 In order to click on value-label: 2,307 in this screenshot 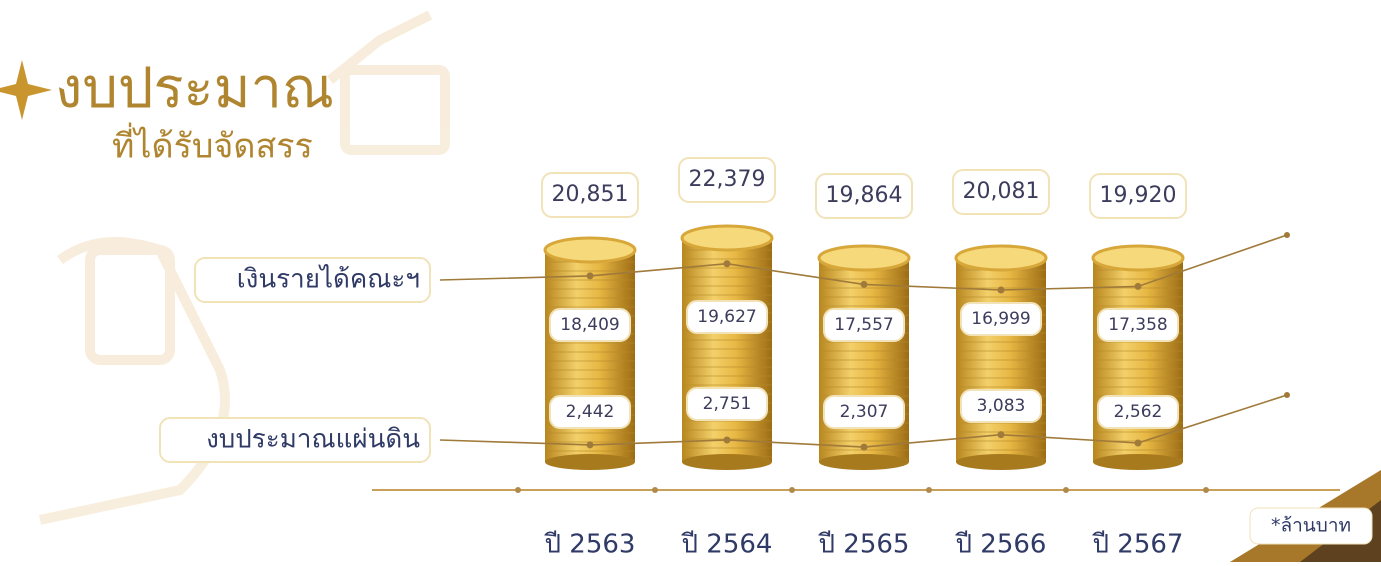, I will do `click(864, 412)`.